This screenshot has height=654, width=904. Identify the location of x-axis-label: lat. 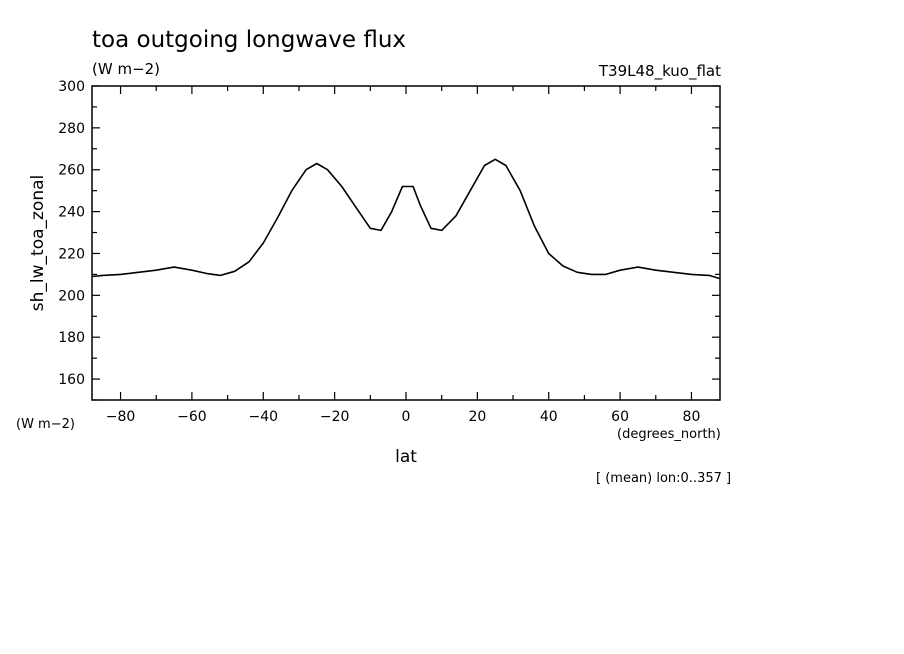
(406, 457).